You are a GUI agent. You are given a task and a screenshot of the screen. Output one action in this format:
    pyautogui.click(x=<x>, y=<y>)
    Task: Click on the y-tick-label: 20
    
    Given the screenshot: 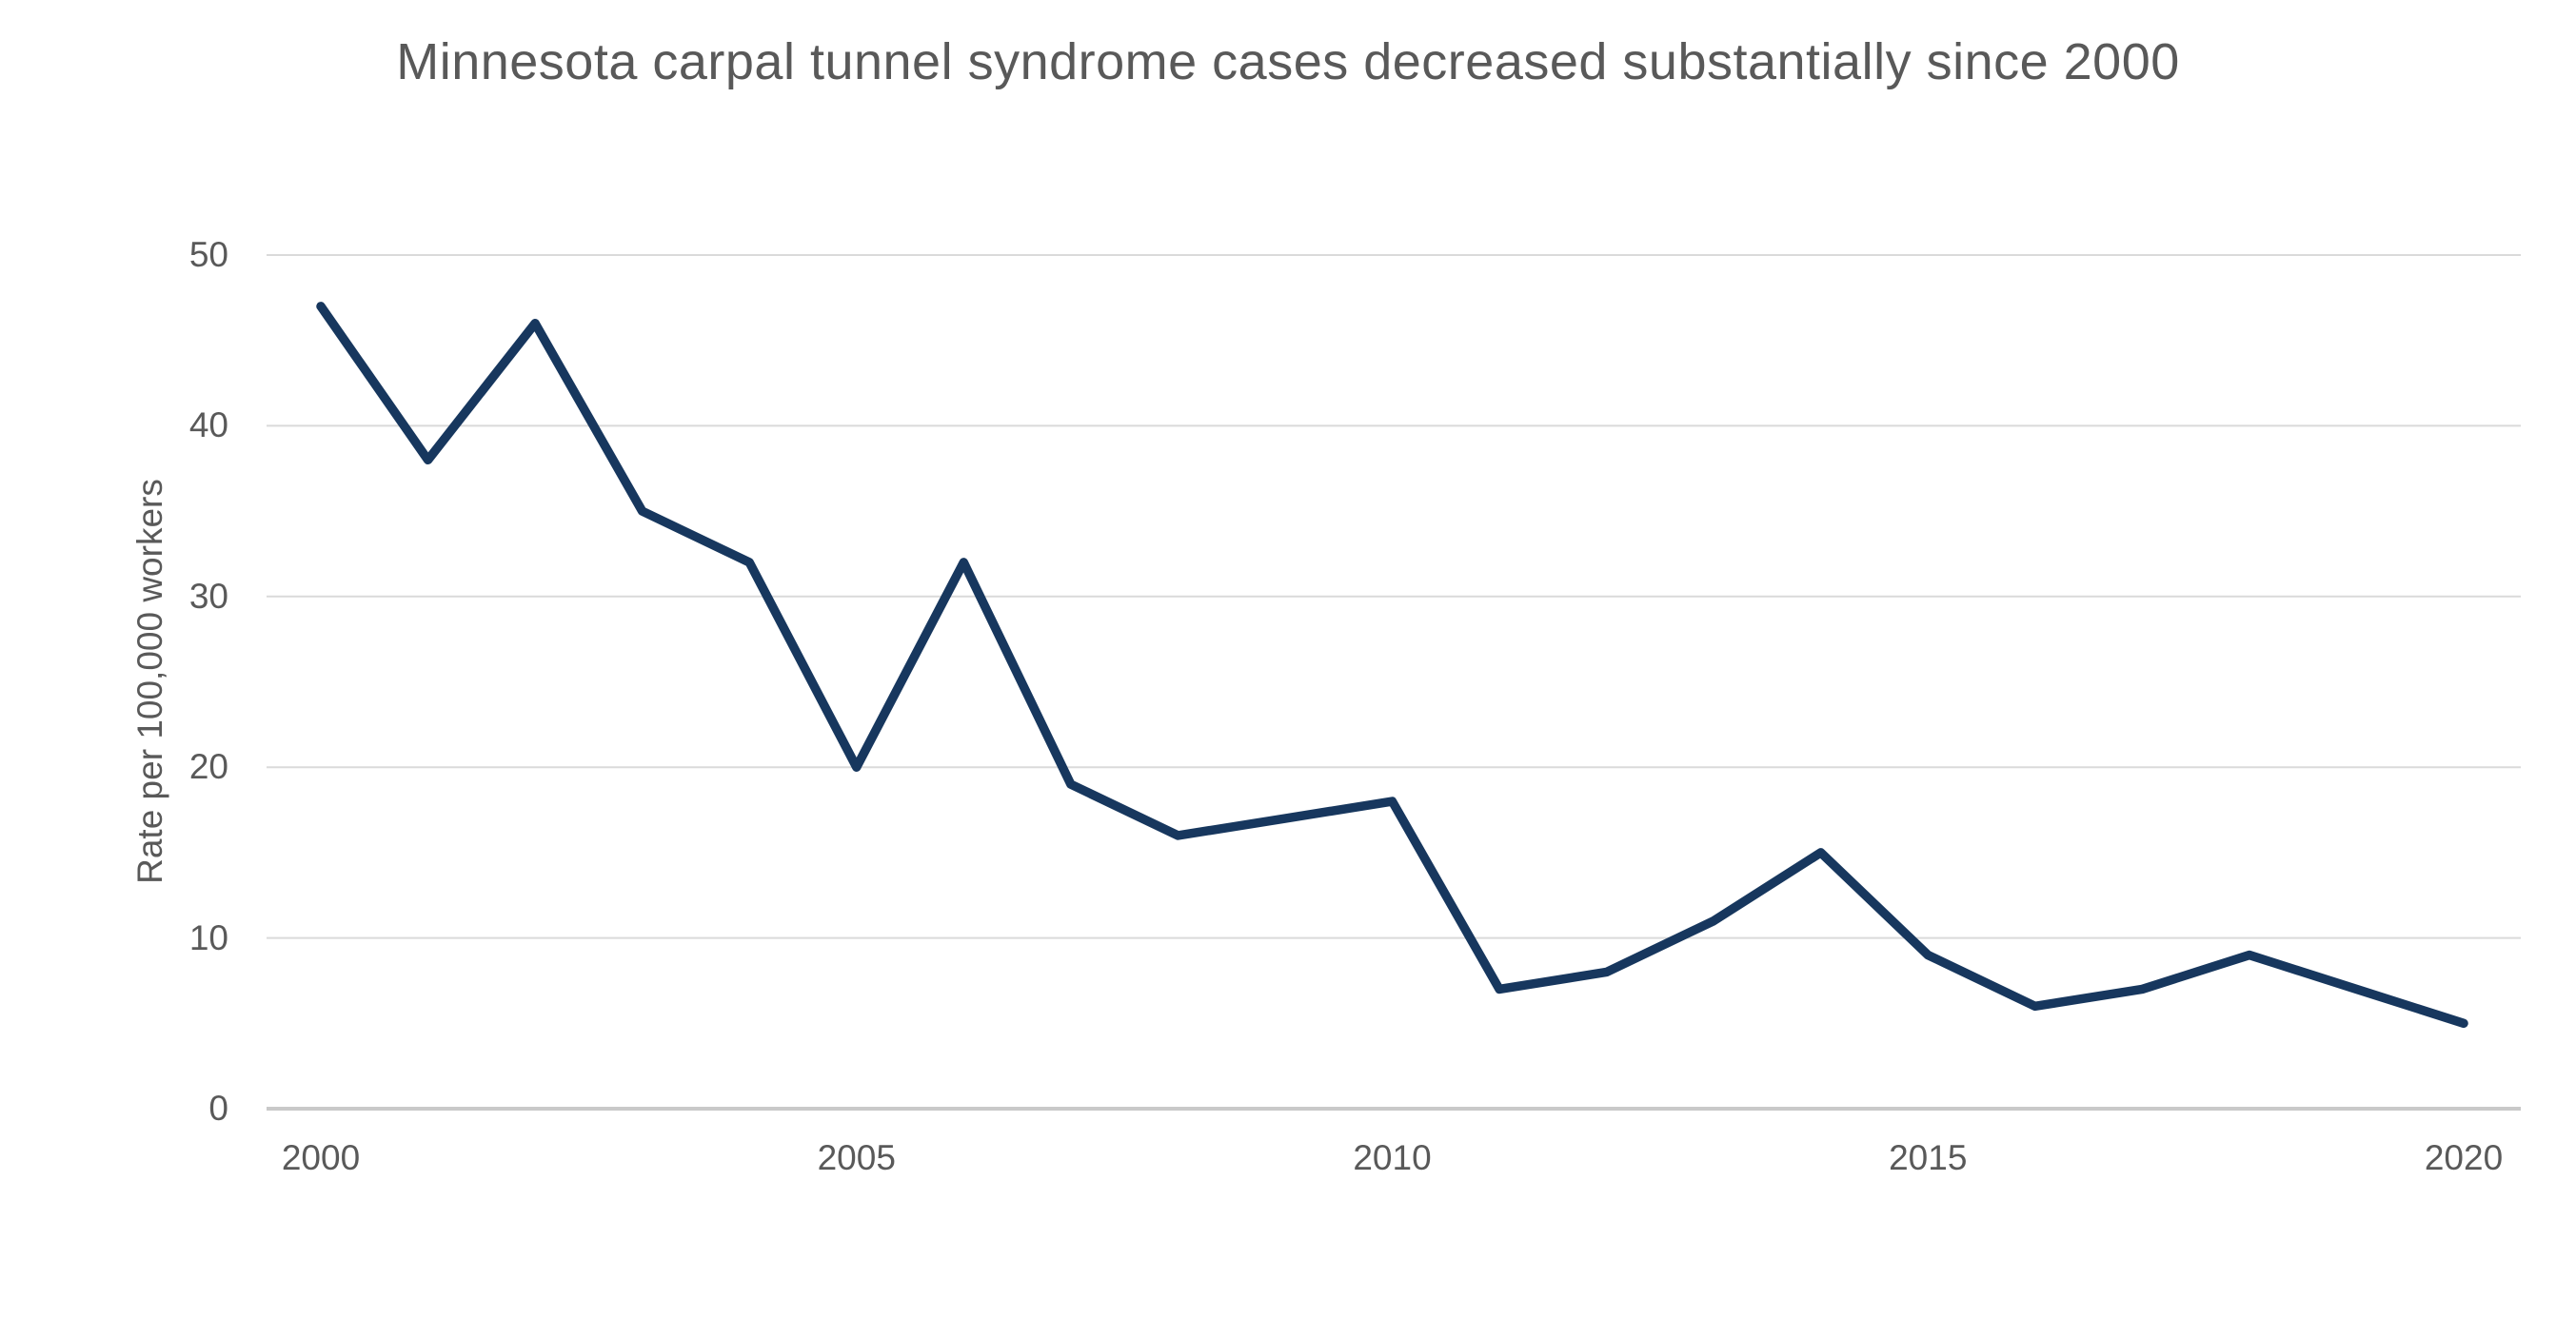 What is the action you would take?
    pyautogui.click(x=208, y=767)
    